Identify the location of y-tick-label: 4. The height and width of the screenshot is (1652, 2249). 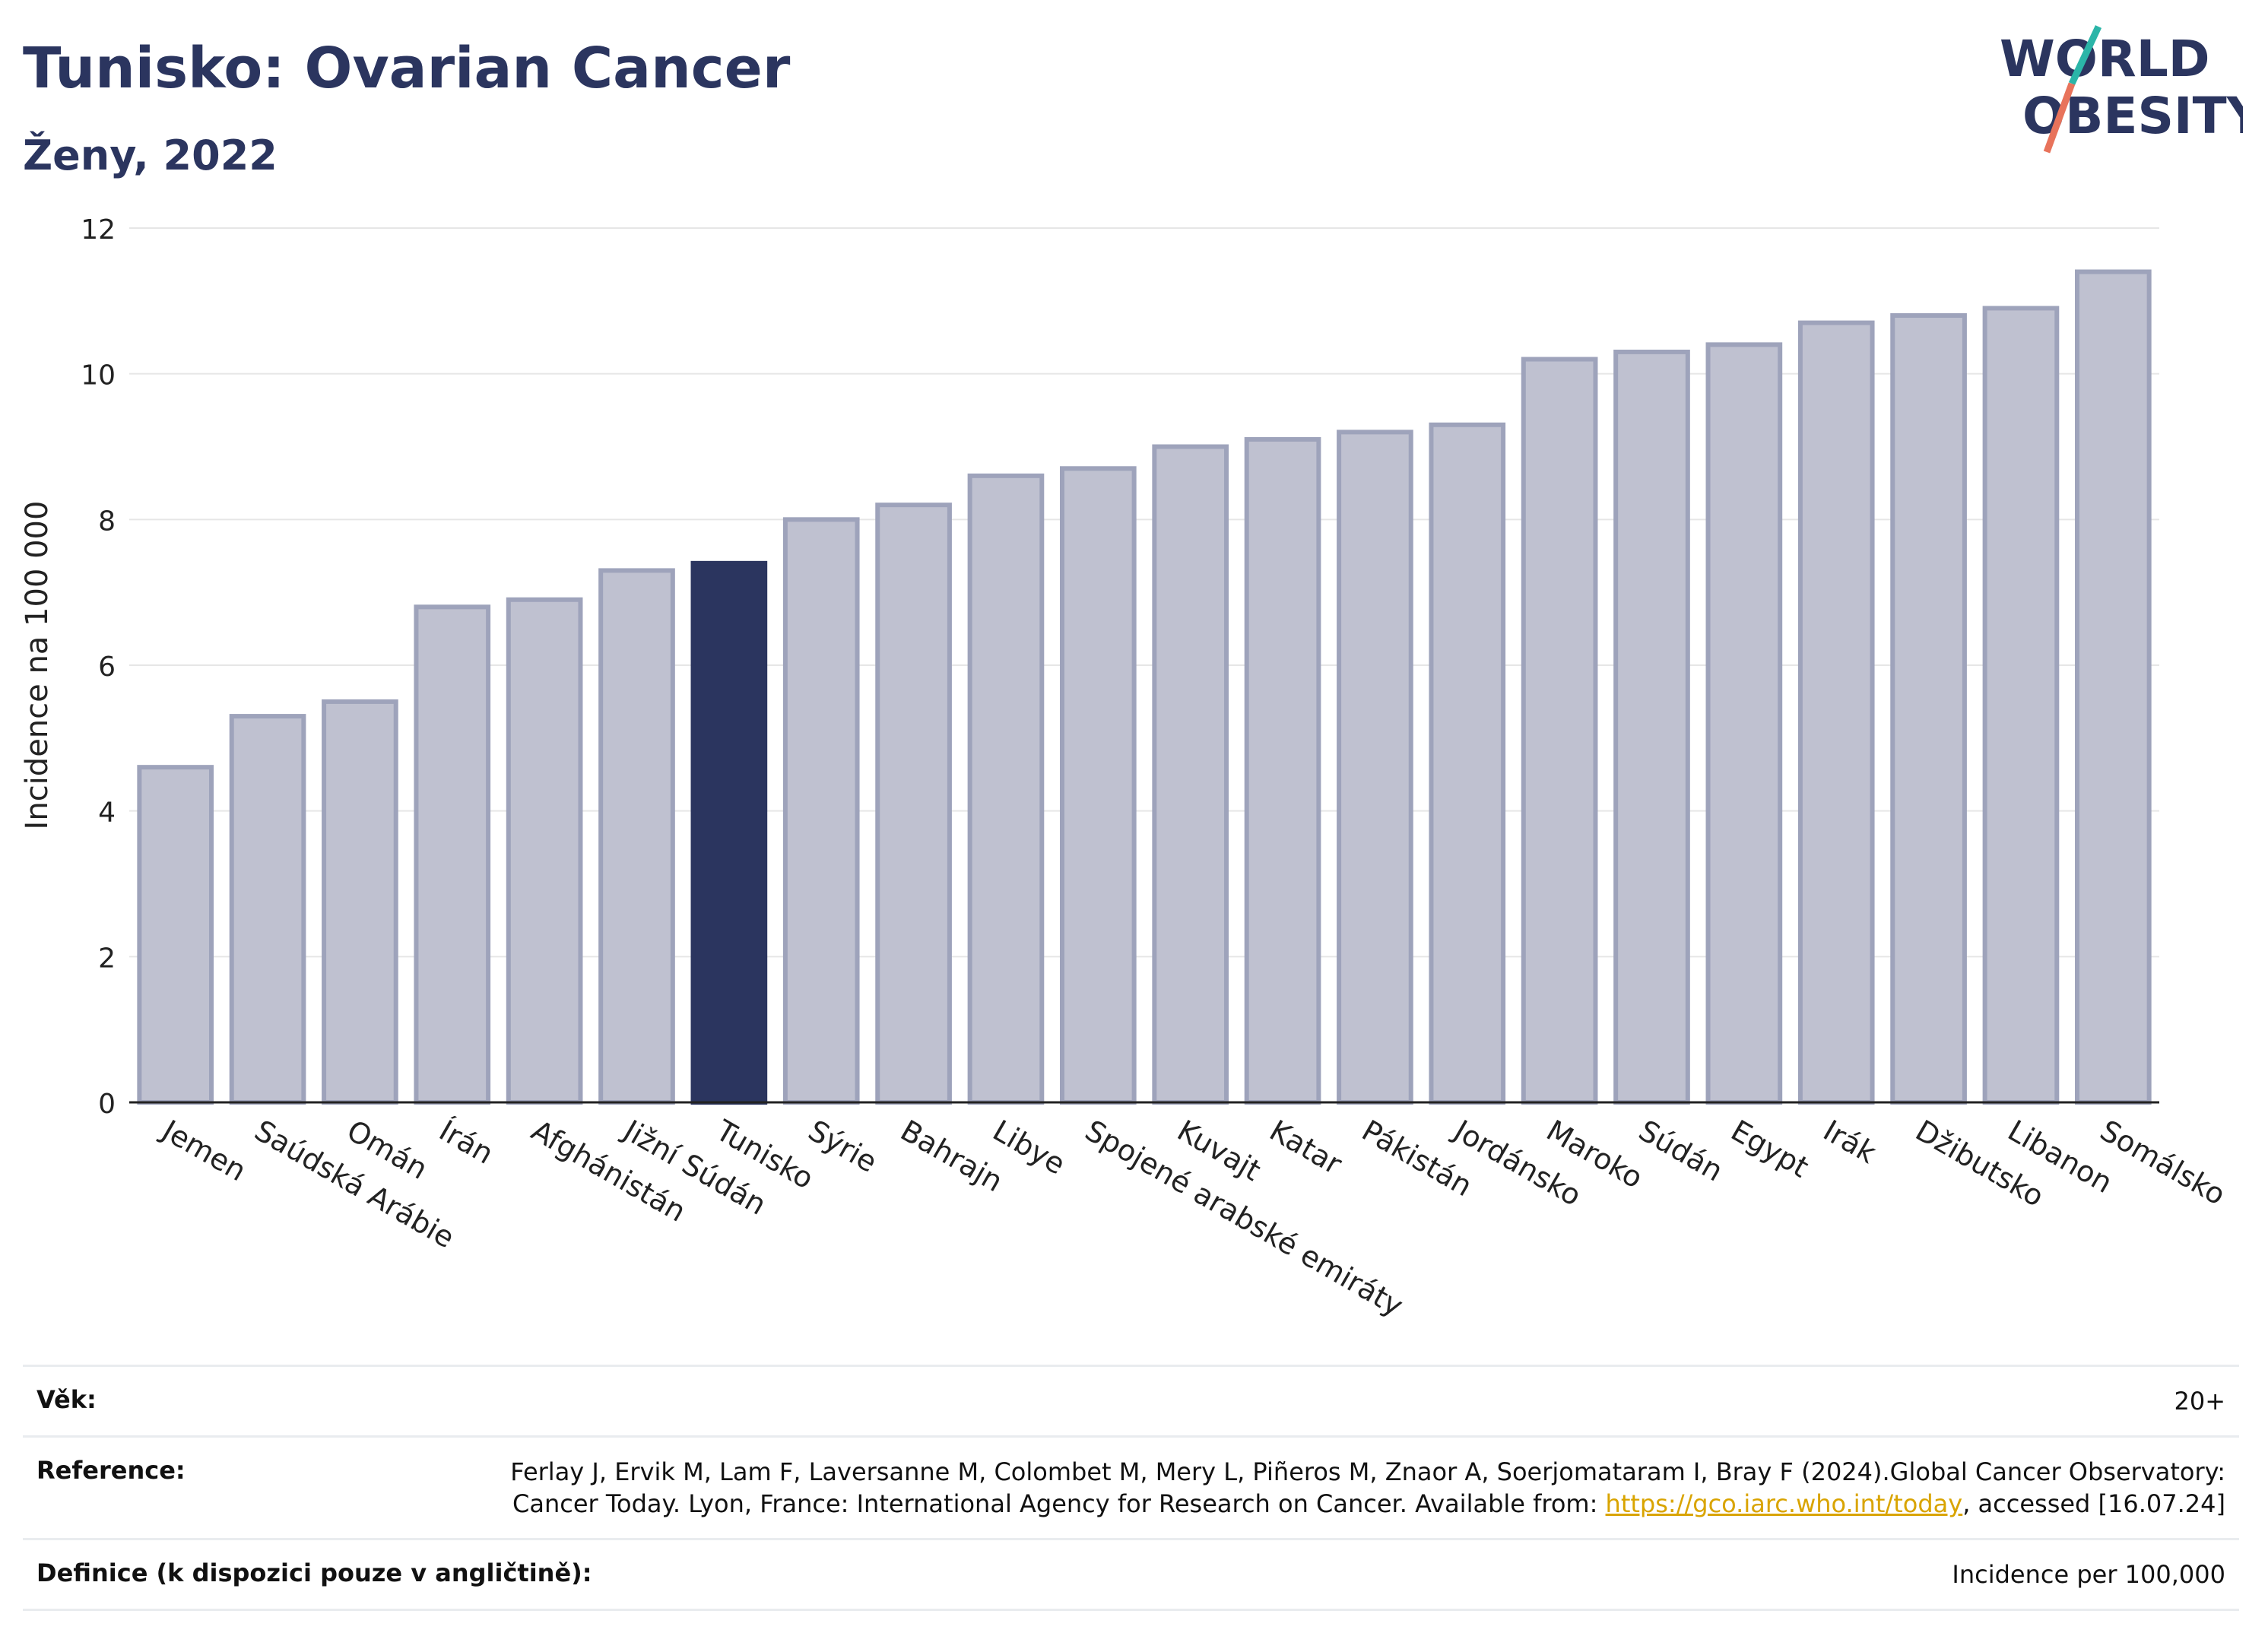
(107, 813).